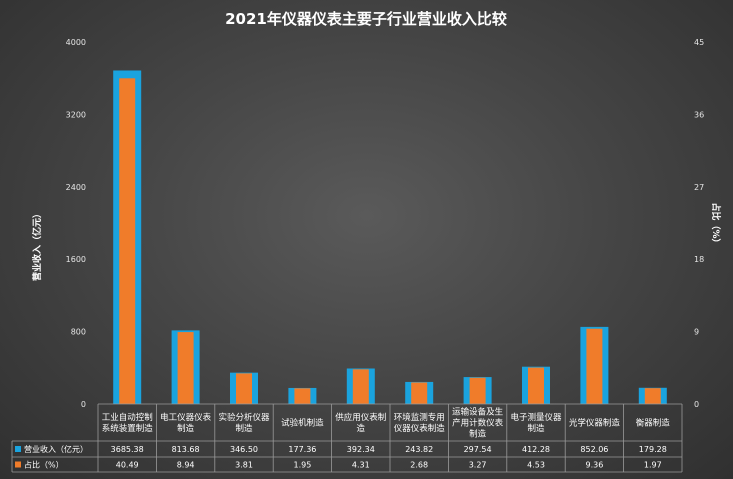 The image size is (733, 479). What do you see at coordinates (56, 449) in the screenshot?
I see `legend-label: 营业收入（亿元）` at bounding box center [56, 449].